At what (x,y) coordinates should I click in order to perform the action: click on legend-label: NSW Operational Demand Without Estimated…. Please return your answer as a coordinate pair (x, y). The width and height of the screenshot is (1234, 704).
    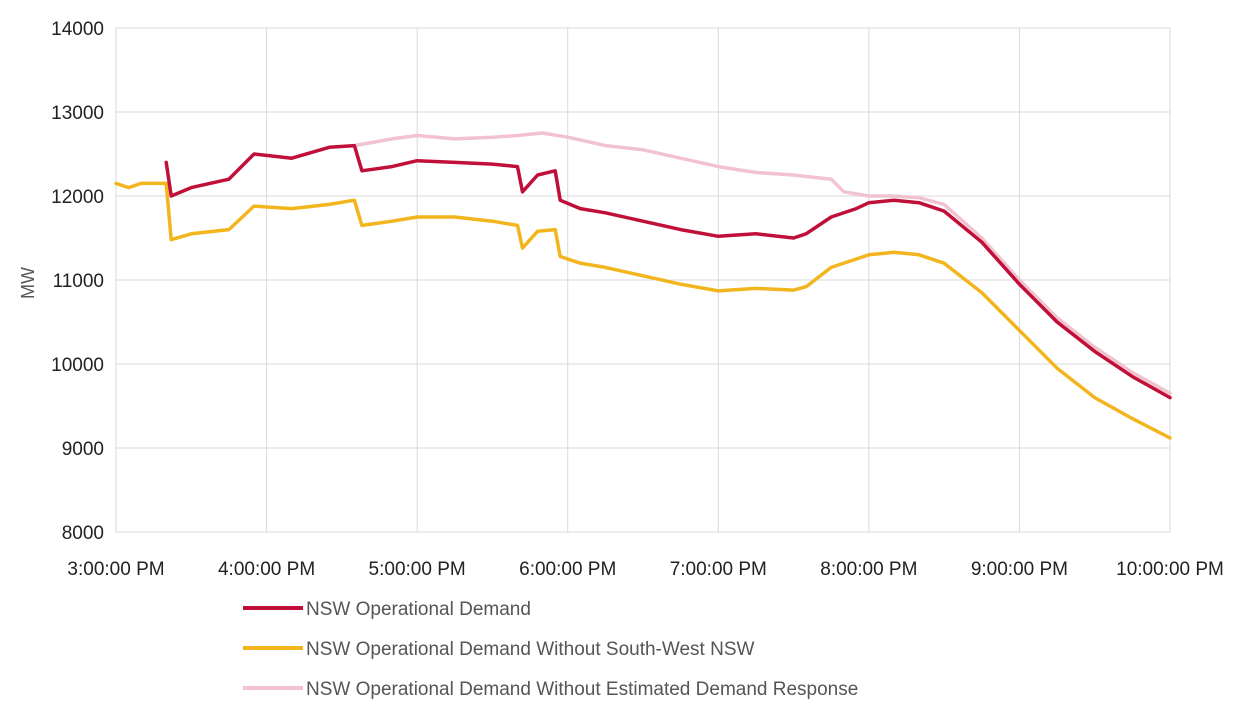
    Looking at the image, I should click on (582, 689).